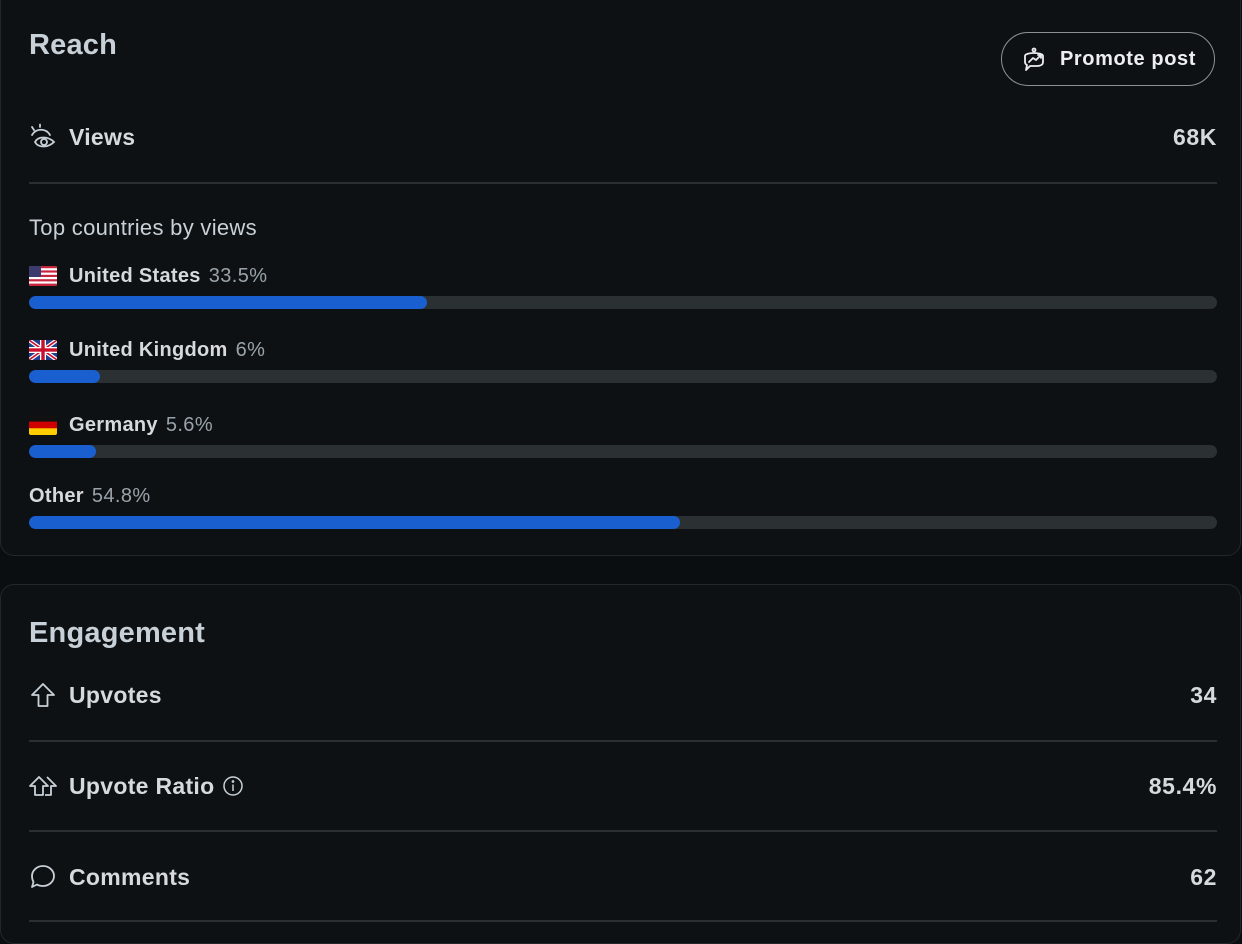 This screenshot has width=1242, height=944. I want to click on promote-post-button: Promote post, so click(1108, 59).